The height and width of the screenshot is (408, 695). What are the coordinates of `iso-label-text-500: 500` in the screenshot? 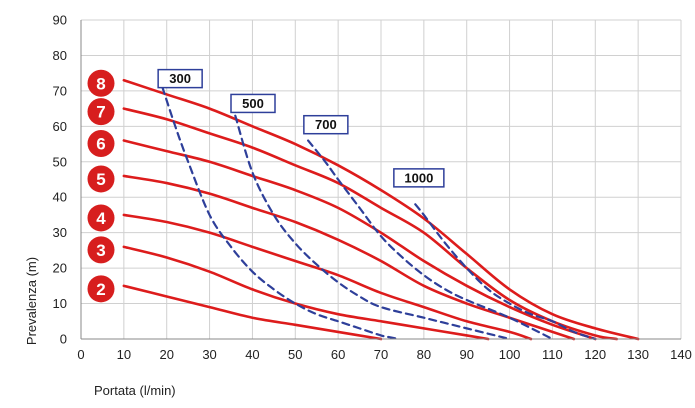 It's located at (253, 103).